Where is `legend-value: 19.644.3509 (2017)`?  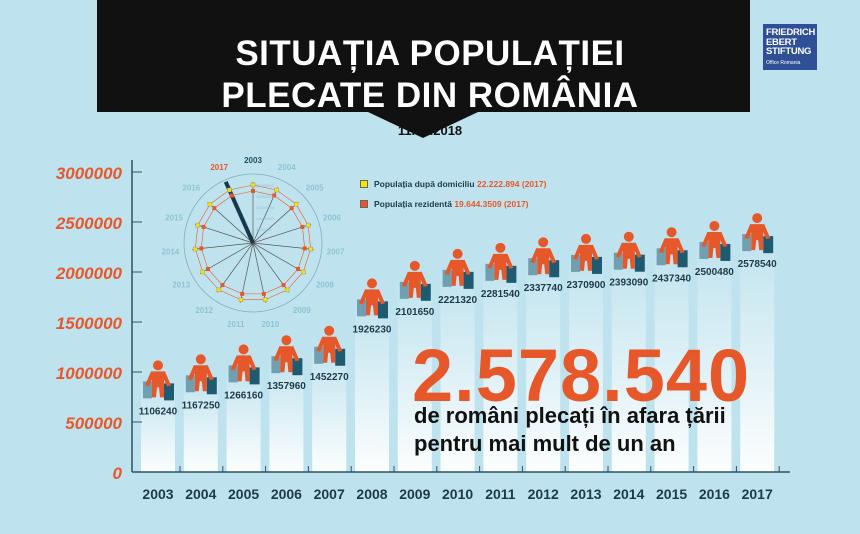
legend-value: 19.644.3509 (2017) is located at coordinates (491, 204).